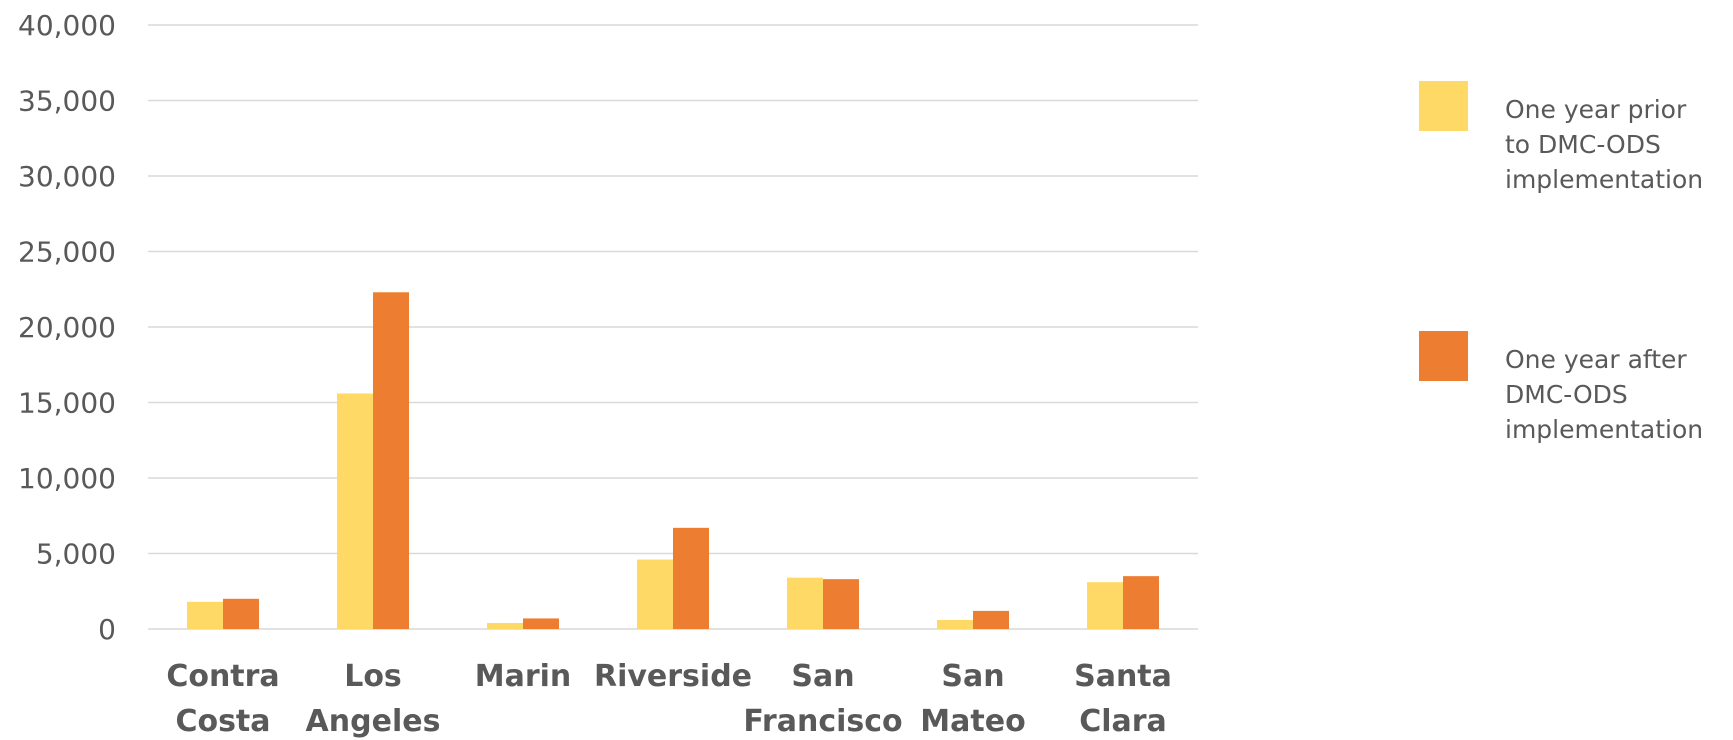 Image resolution: width=1733 pixels, height=740 pixels. Describe the element at coordinates (1604, 429) in the screenshot. I see `legend-label-2: implementation` at that location.